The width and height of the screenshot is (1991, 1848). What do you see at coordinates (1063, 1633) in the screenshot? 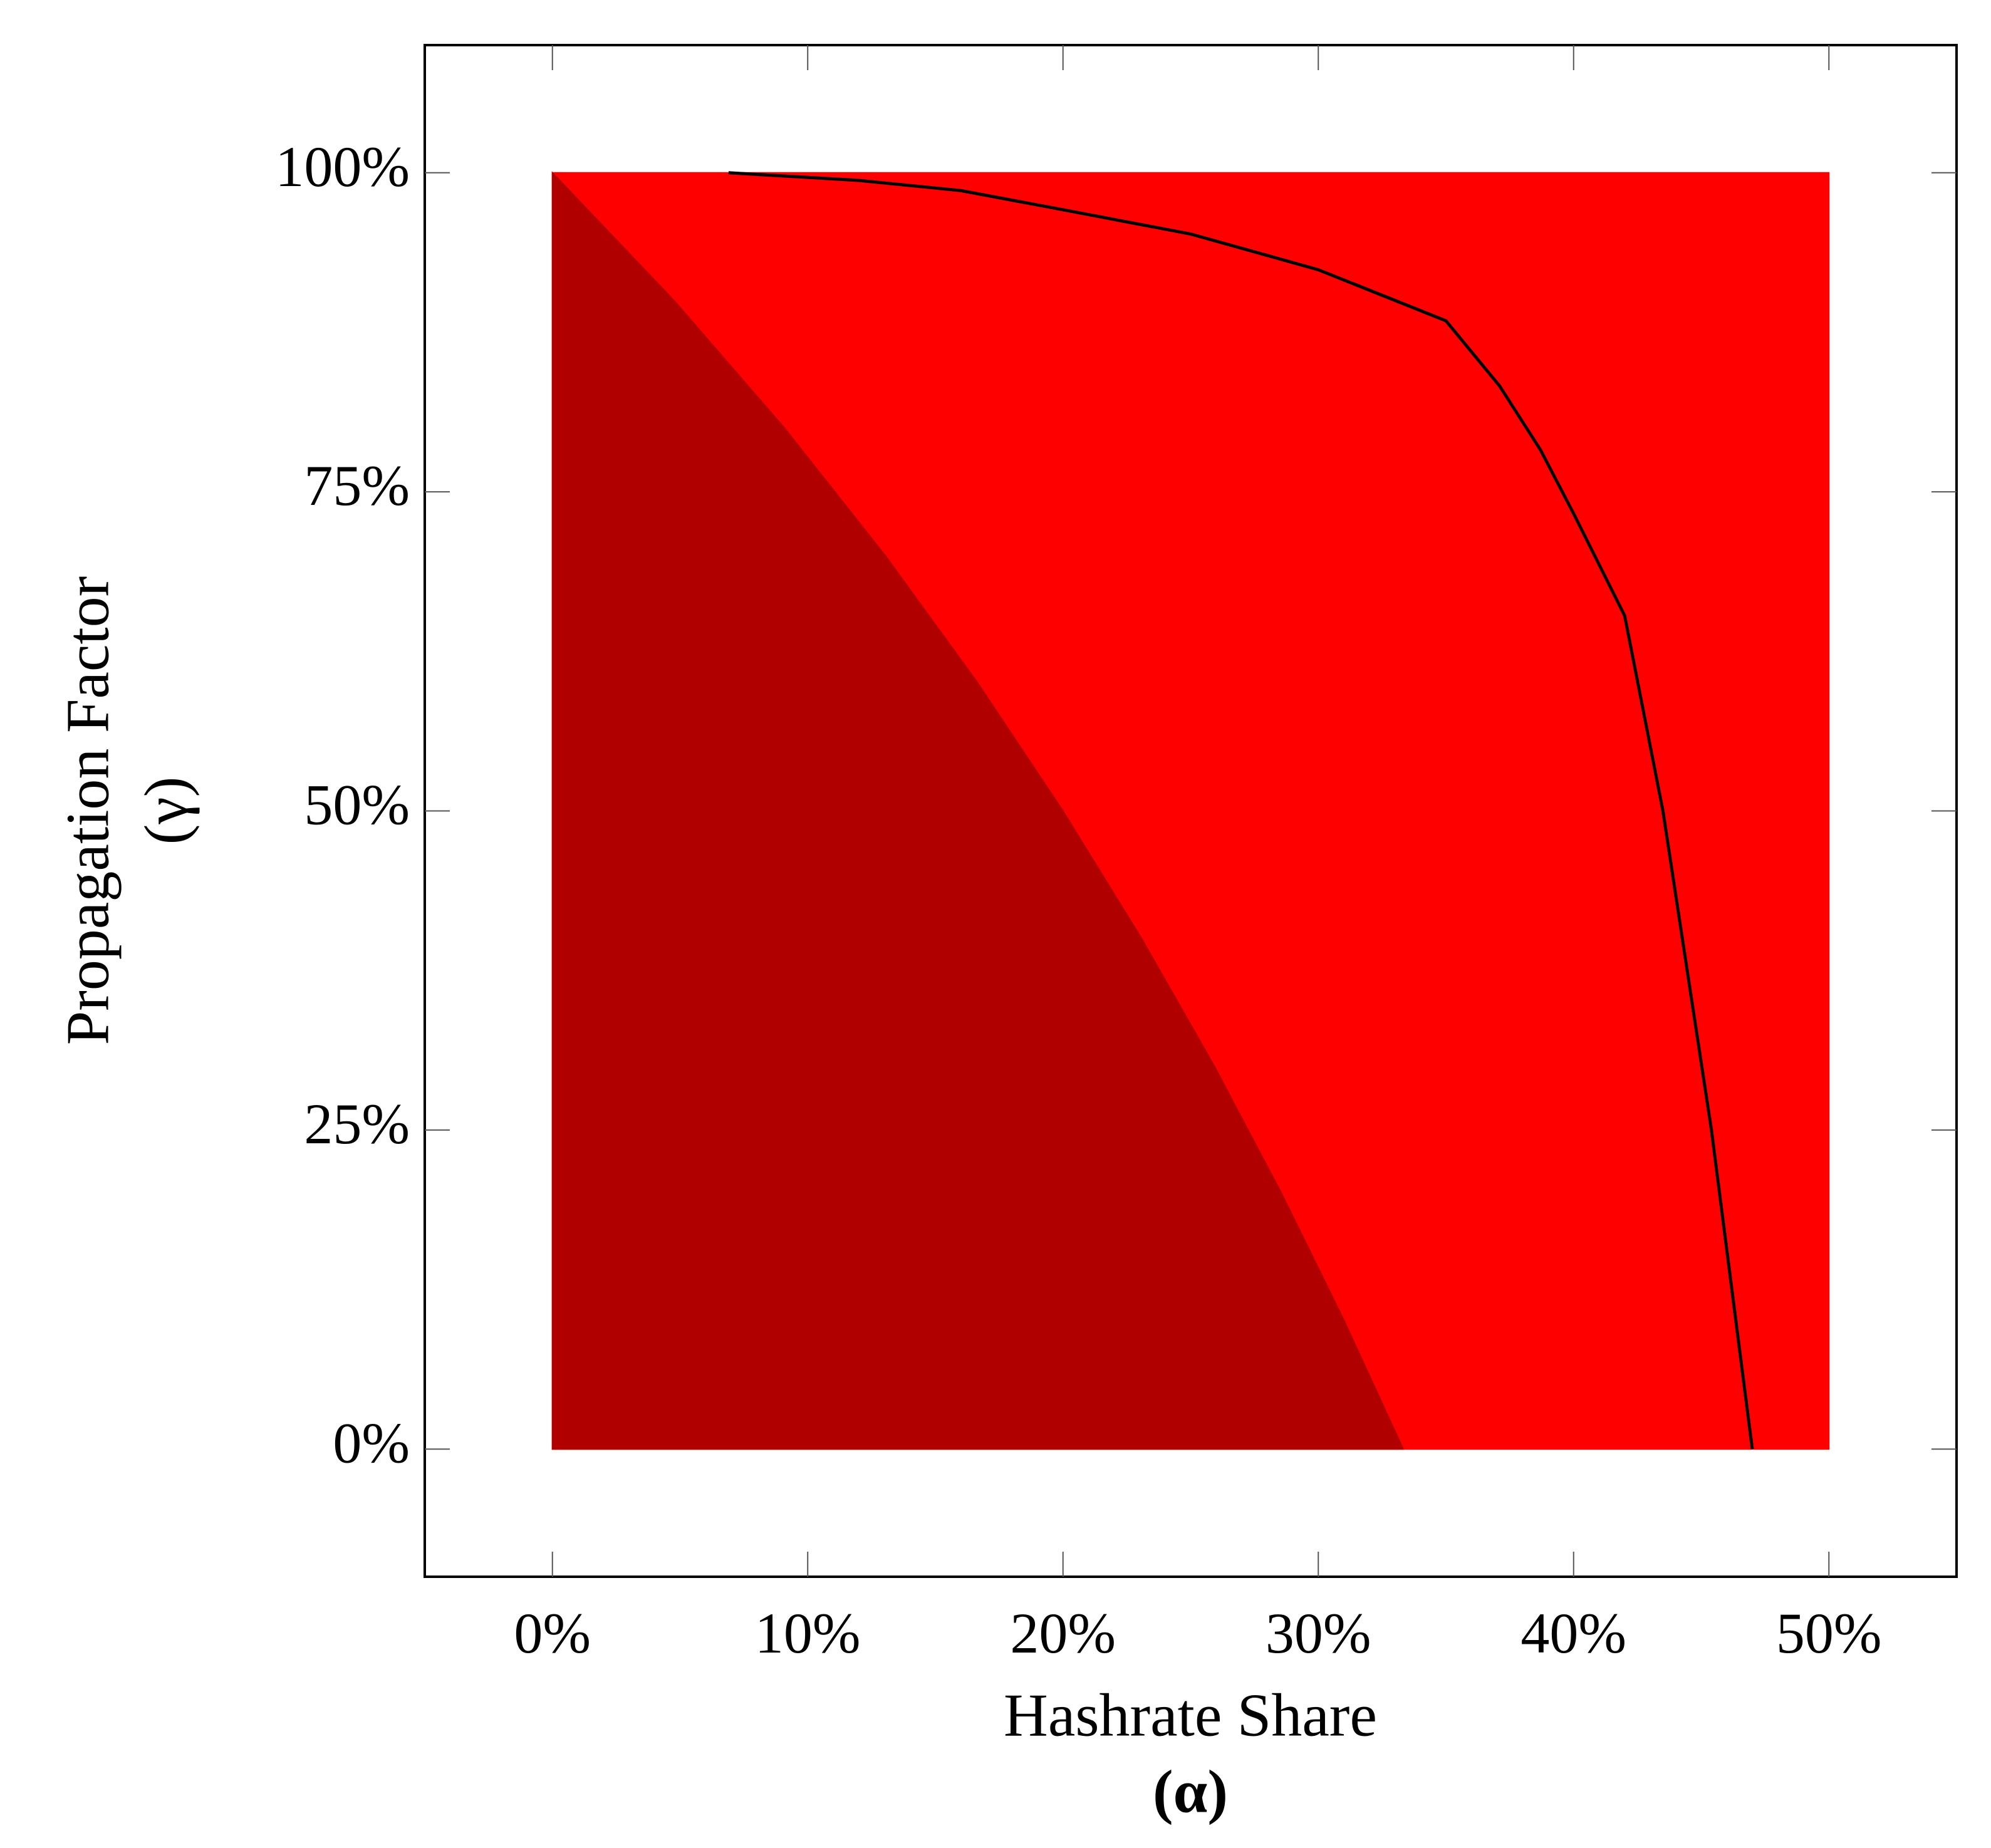
I see `x-tick-label: 20%` at bounding box center [1063, 1633].